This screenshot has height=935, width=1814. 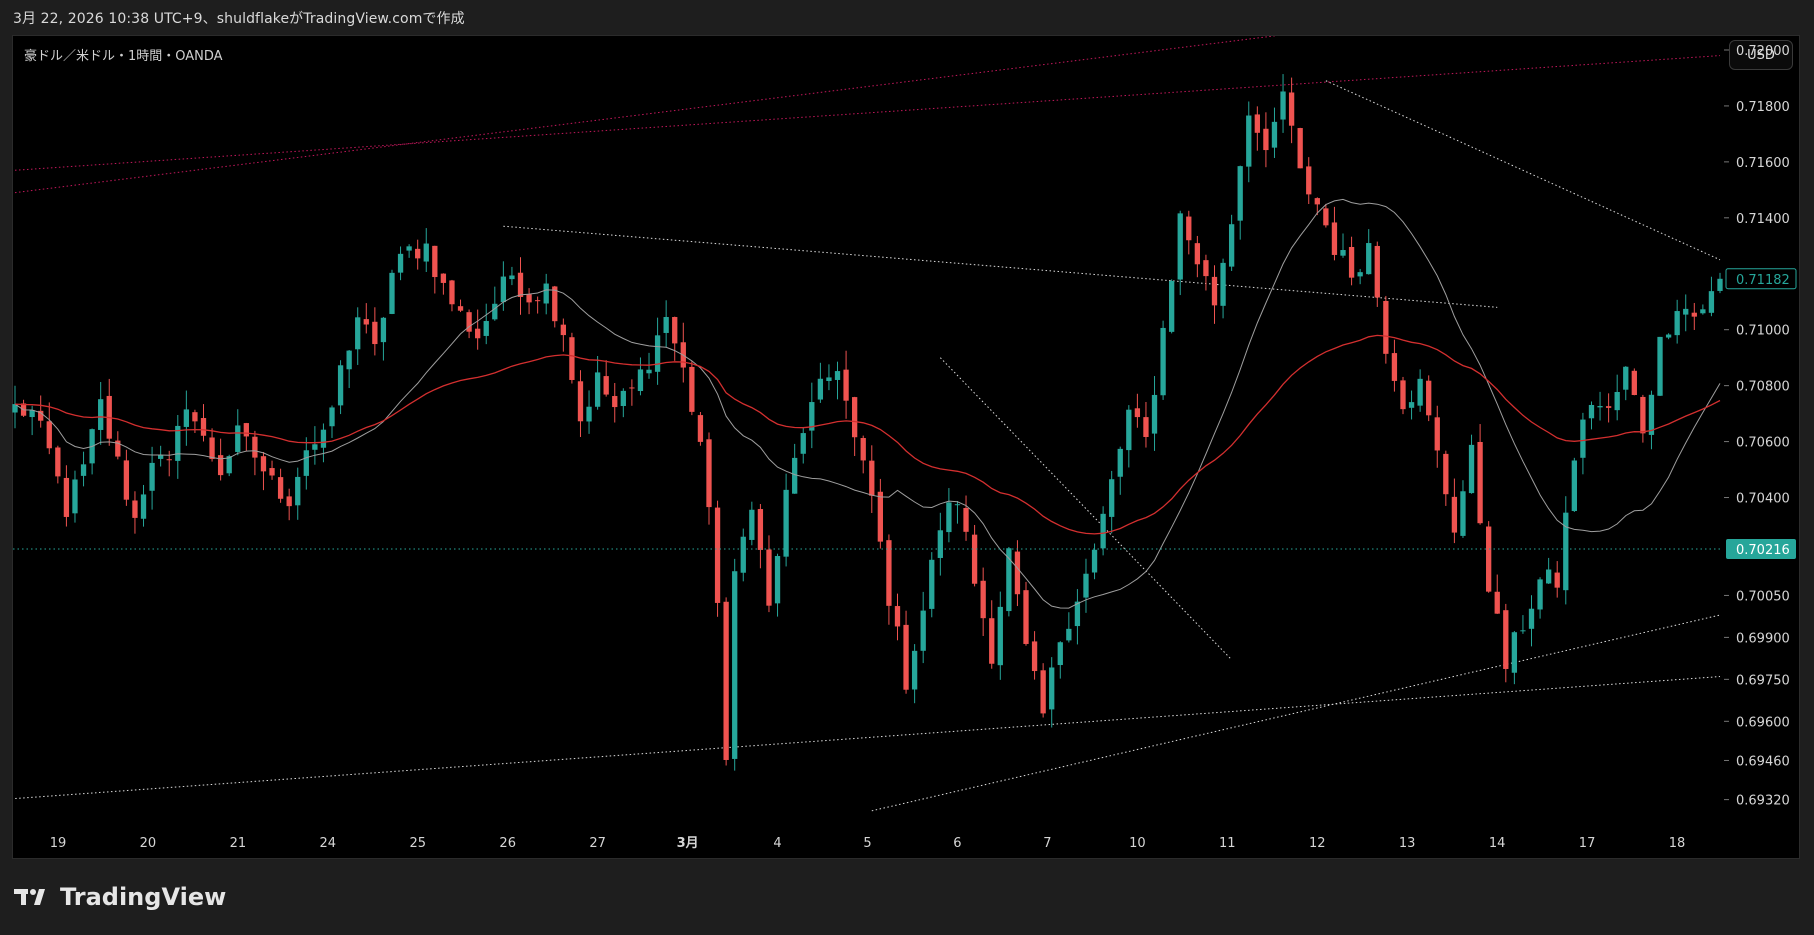 I want to click on currency-button: USD, so click(x=1761, y=55).